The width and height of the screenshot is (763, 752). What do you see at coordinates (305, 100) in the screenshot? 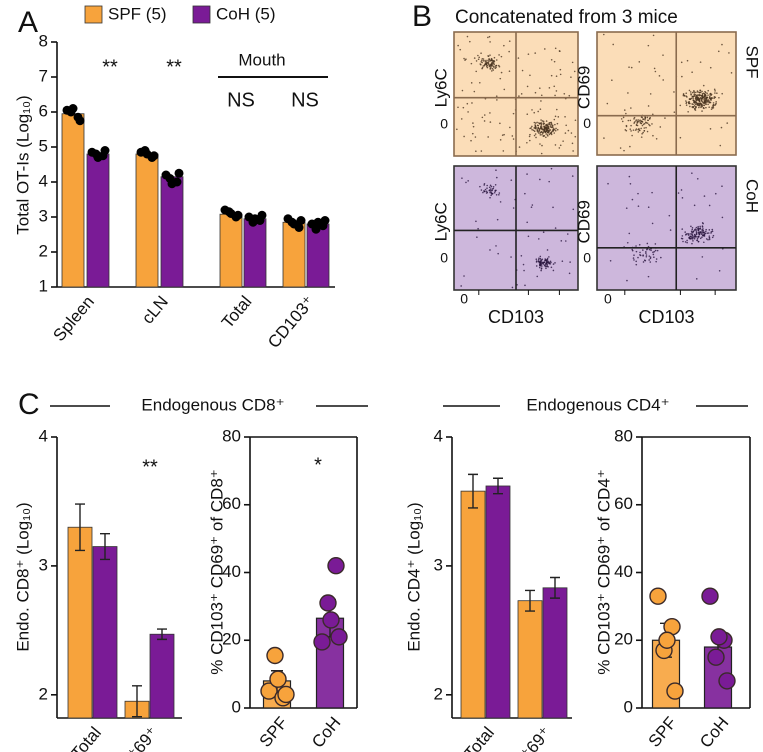
I see `annotation: NS` at bounding box center [305, 100].